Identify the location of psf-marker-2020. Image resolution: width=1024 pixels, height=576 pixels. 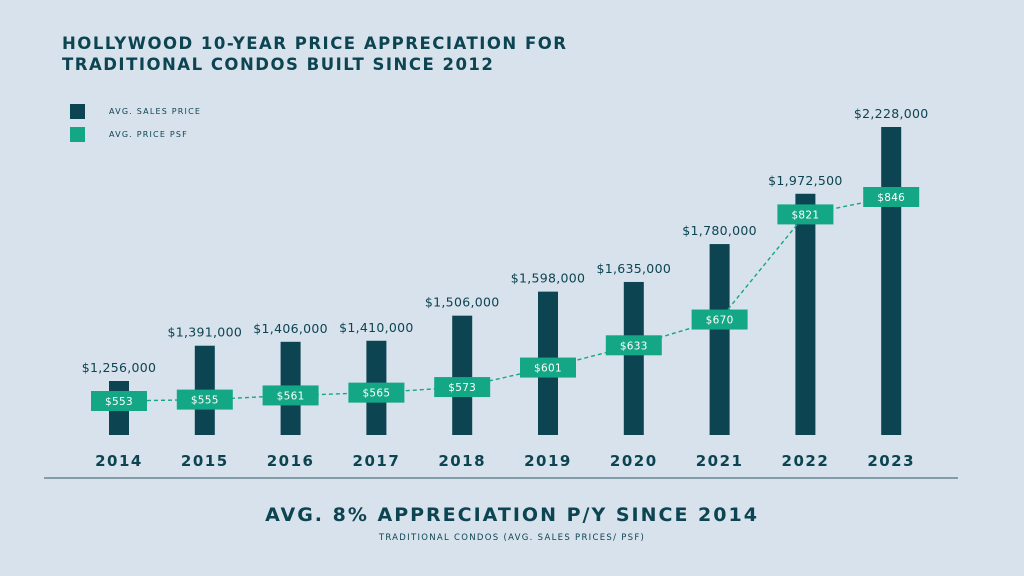
(633, 345).